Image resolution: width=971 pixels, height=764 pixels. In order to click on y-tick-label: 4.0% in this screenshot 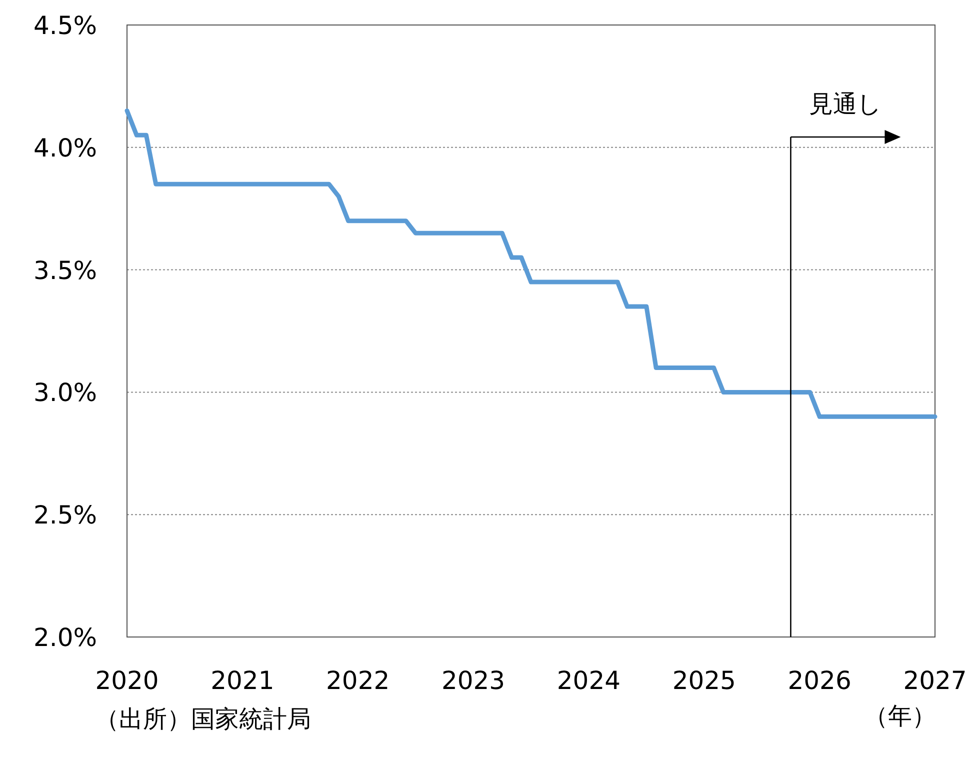, I will do `click(65, 147)`.